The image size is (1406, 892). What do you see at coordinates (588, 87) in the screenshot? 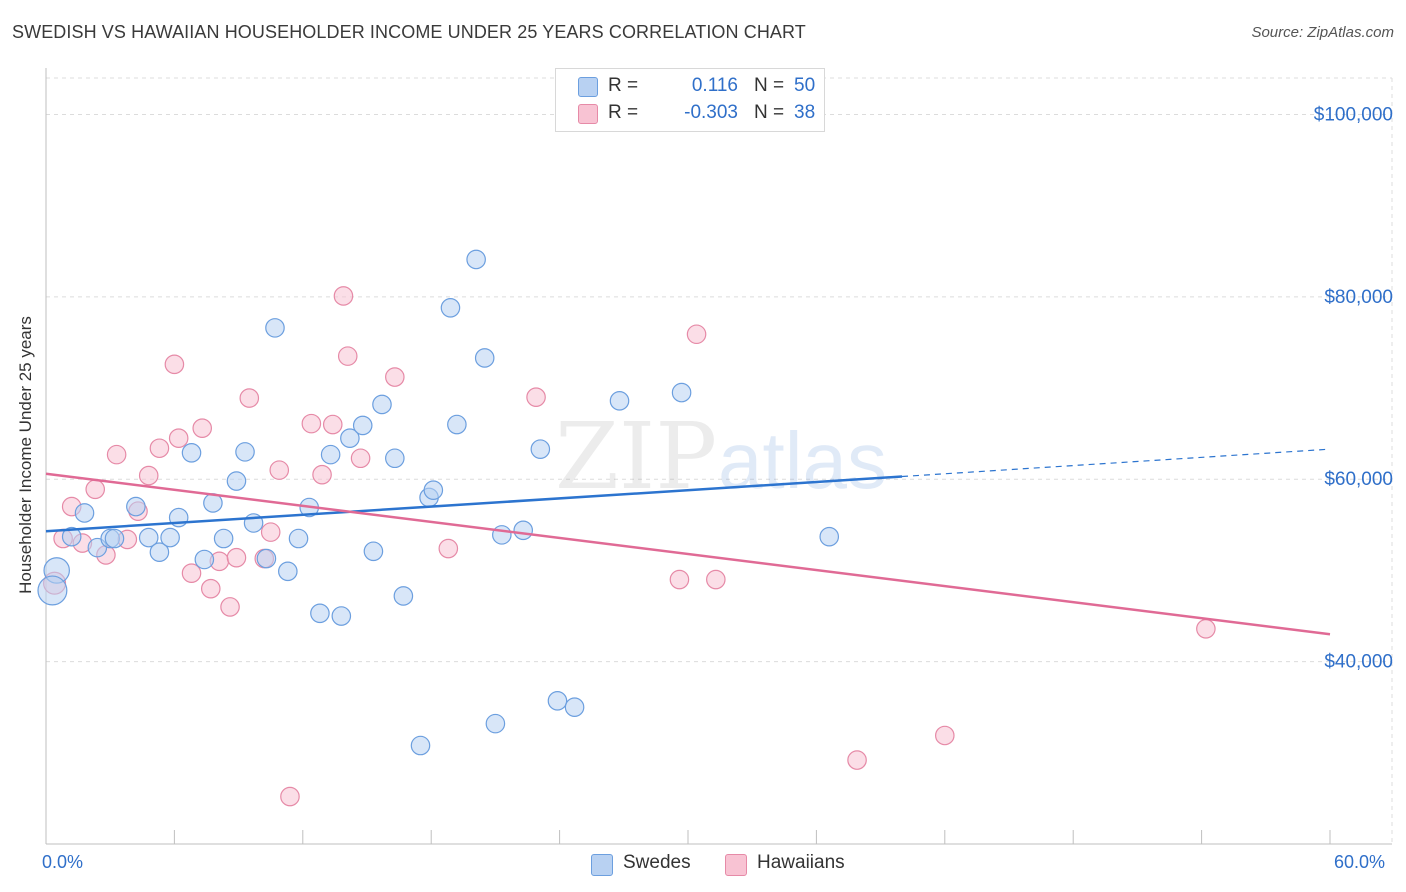
I see `legend-swatch-swedes` at bounding box center [588, 87].